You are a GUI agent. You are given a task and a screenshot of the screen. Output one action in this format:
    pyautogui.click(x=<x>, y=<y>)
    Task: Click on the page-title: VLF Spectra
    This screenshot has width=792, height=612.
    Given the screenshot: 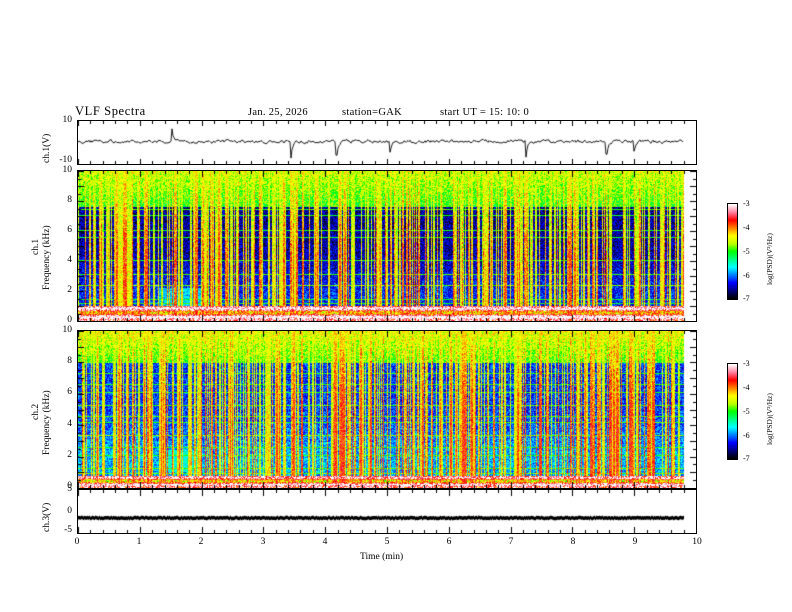 What is the action you would take?
    pyautogui.click(x=110, y=111)
    